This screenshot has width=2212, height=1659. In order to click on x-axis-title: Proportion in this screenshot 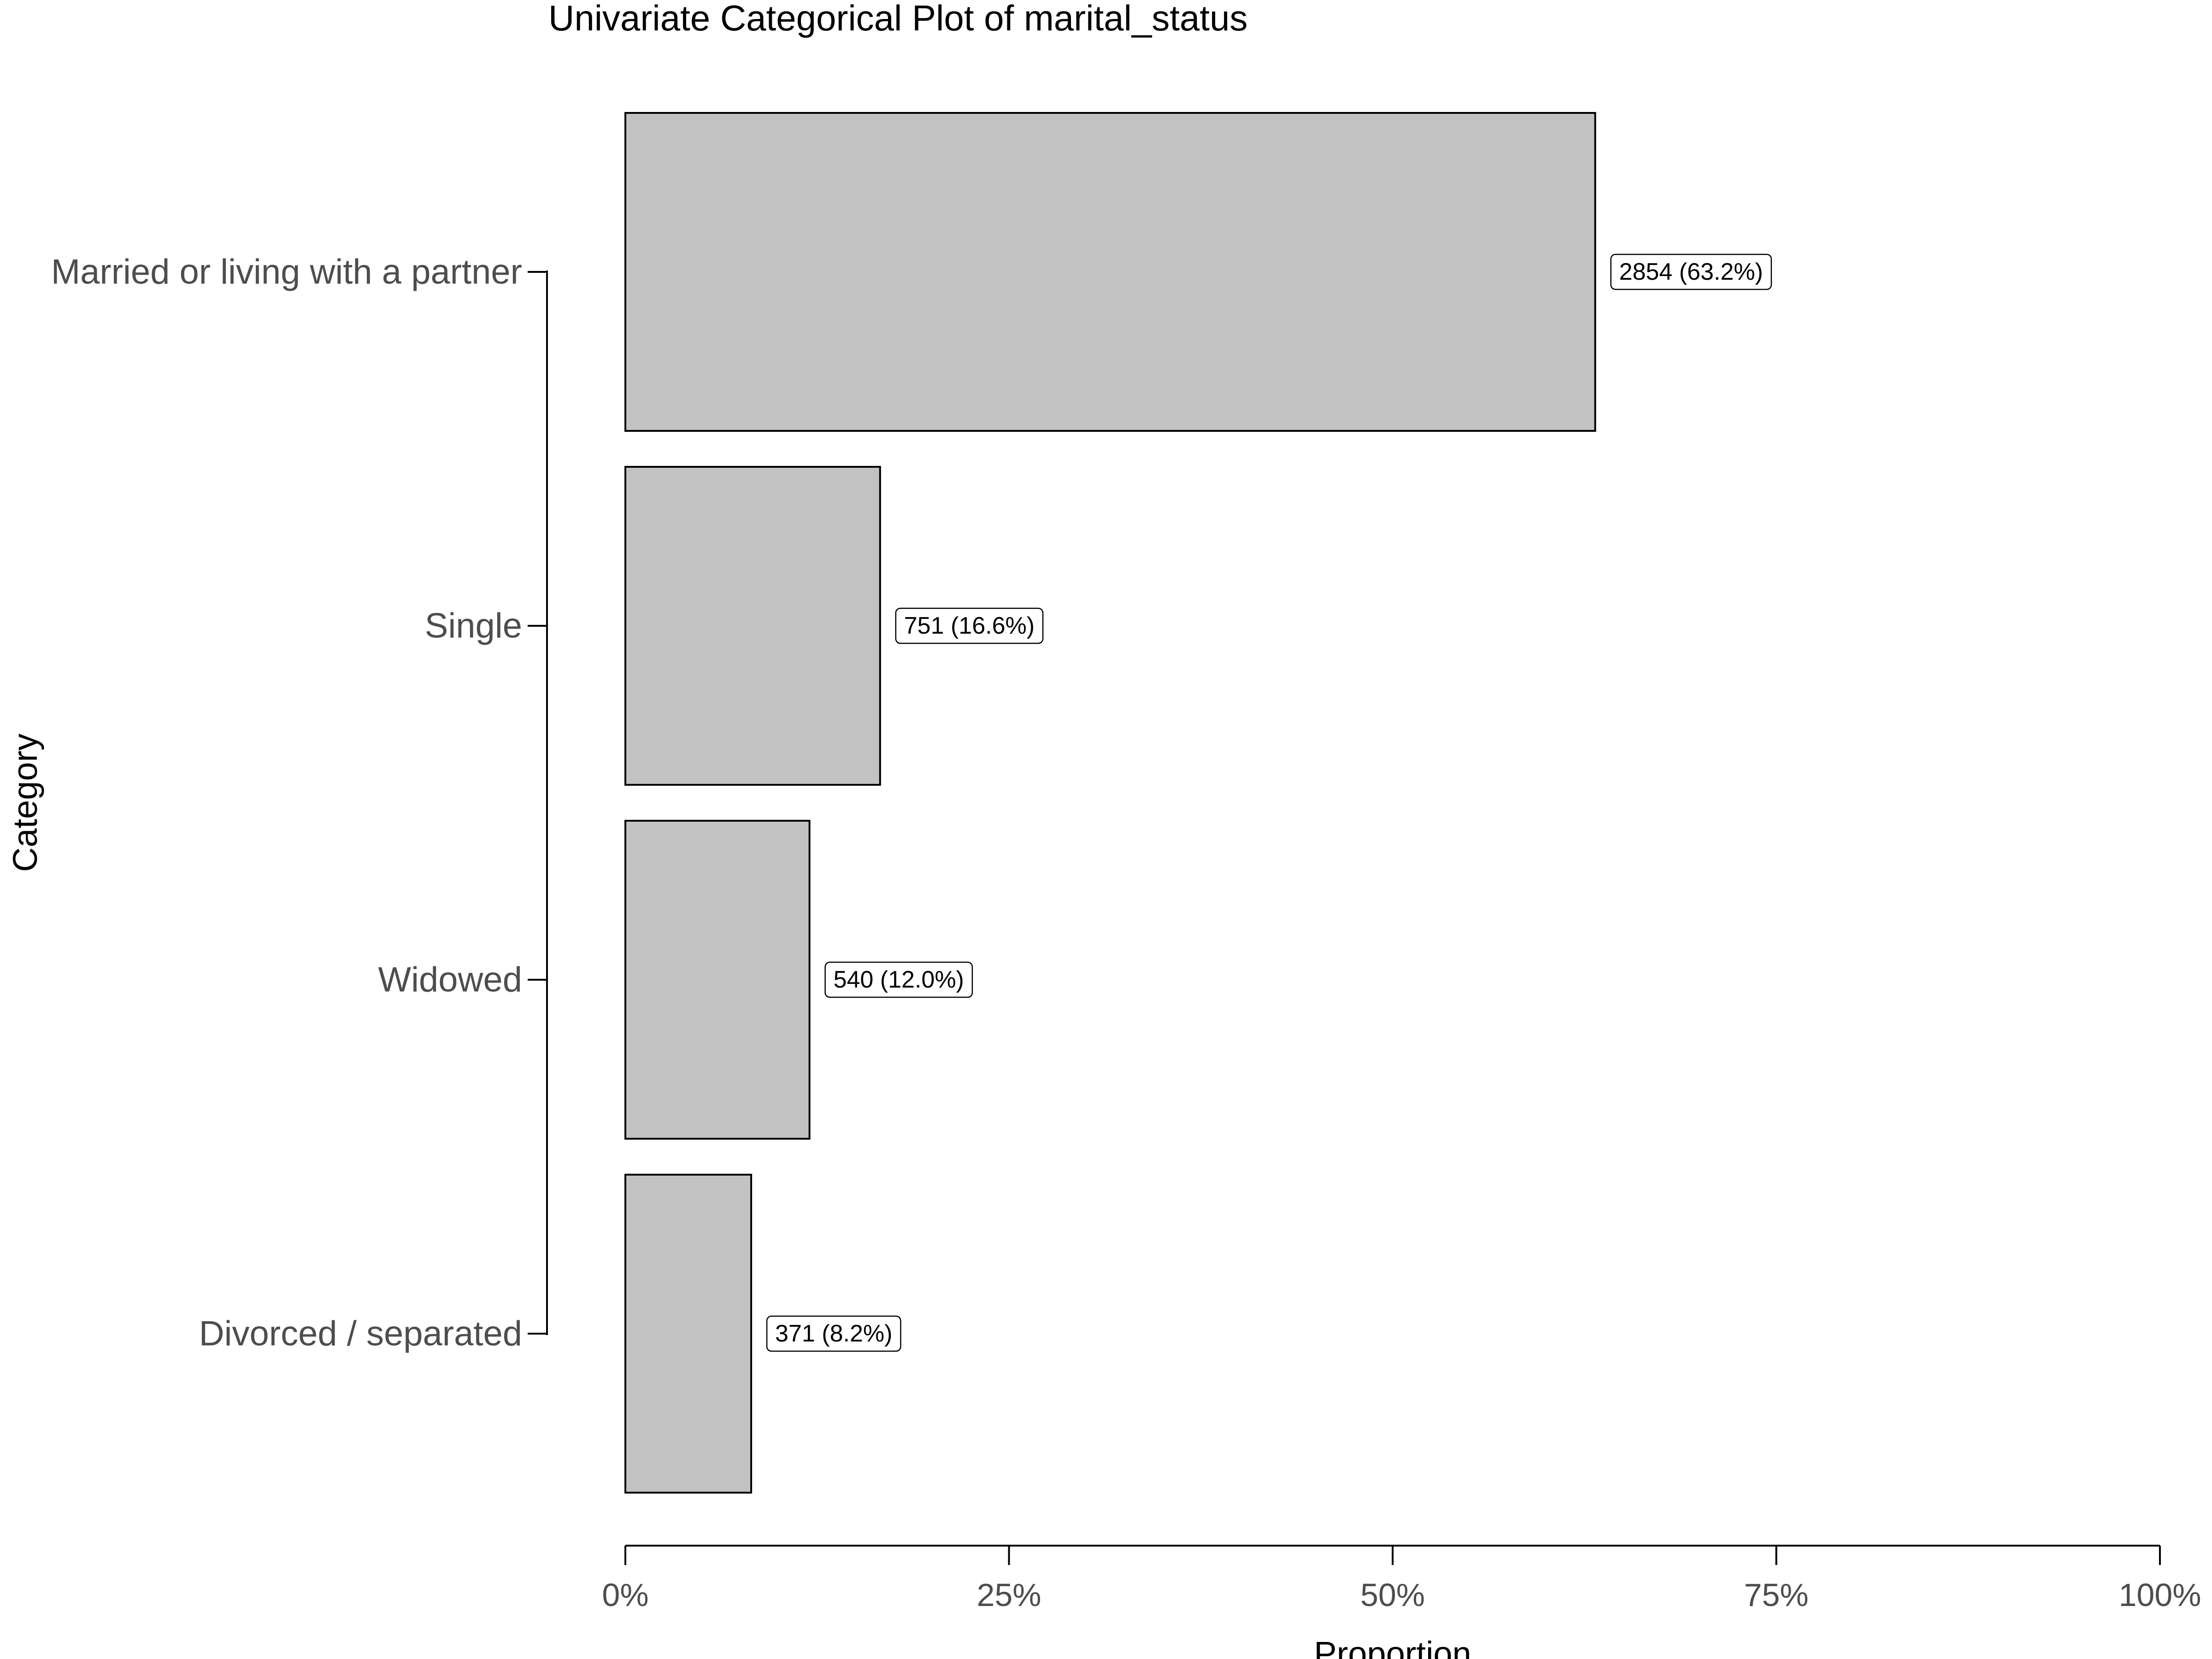, I will do `click(1392, 1647)`.